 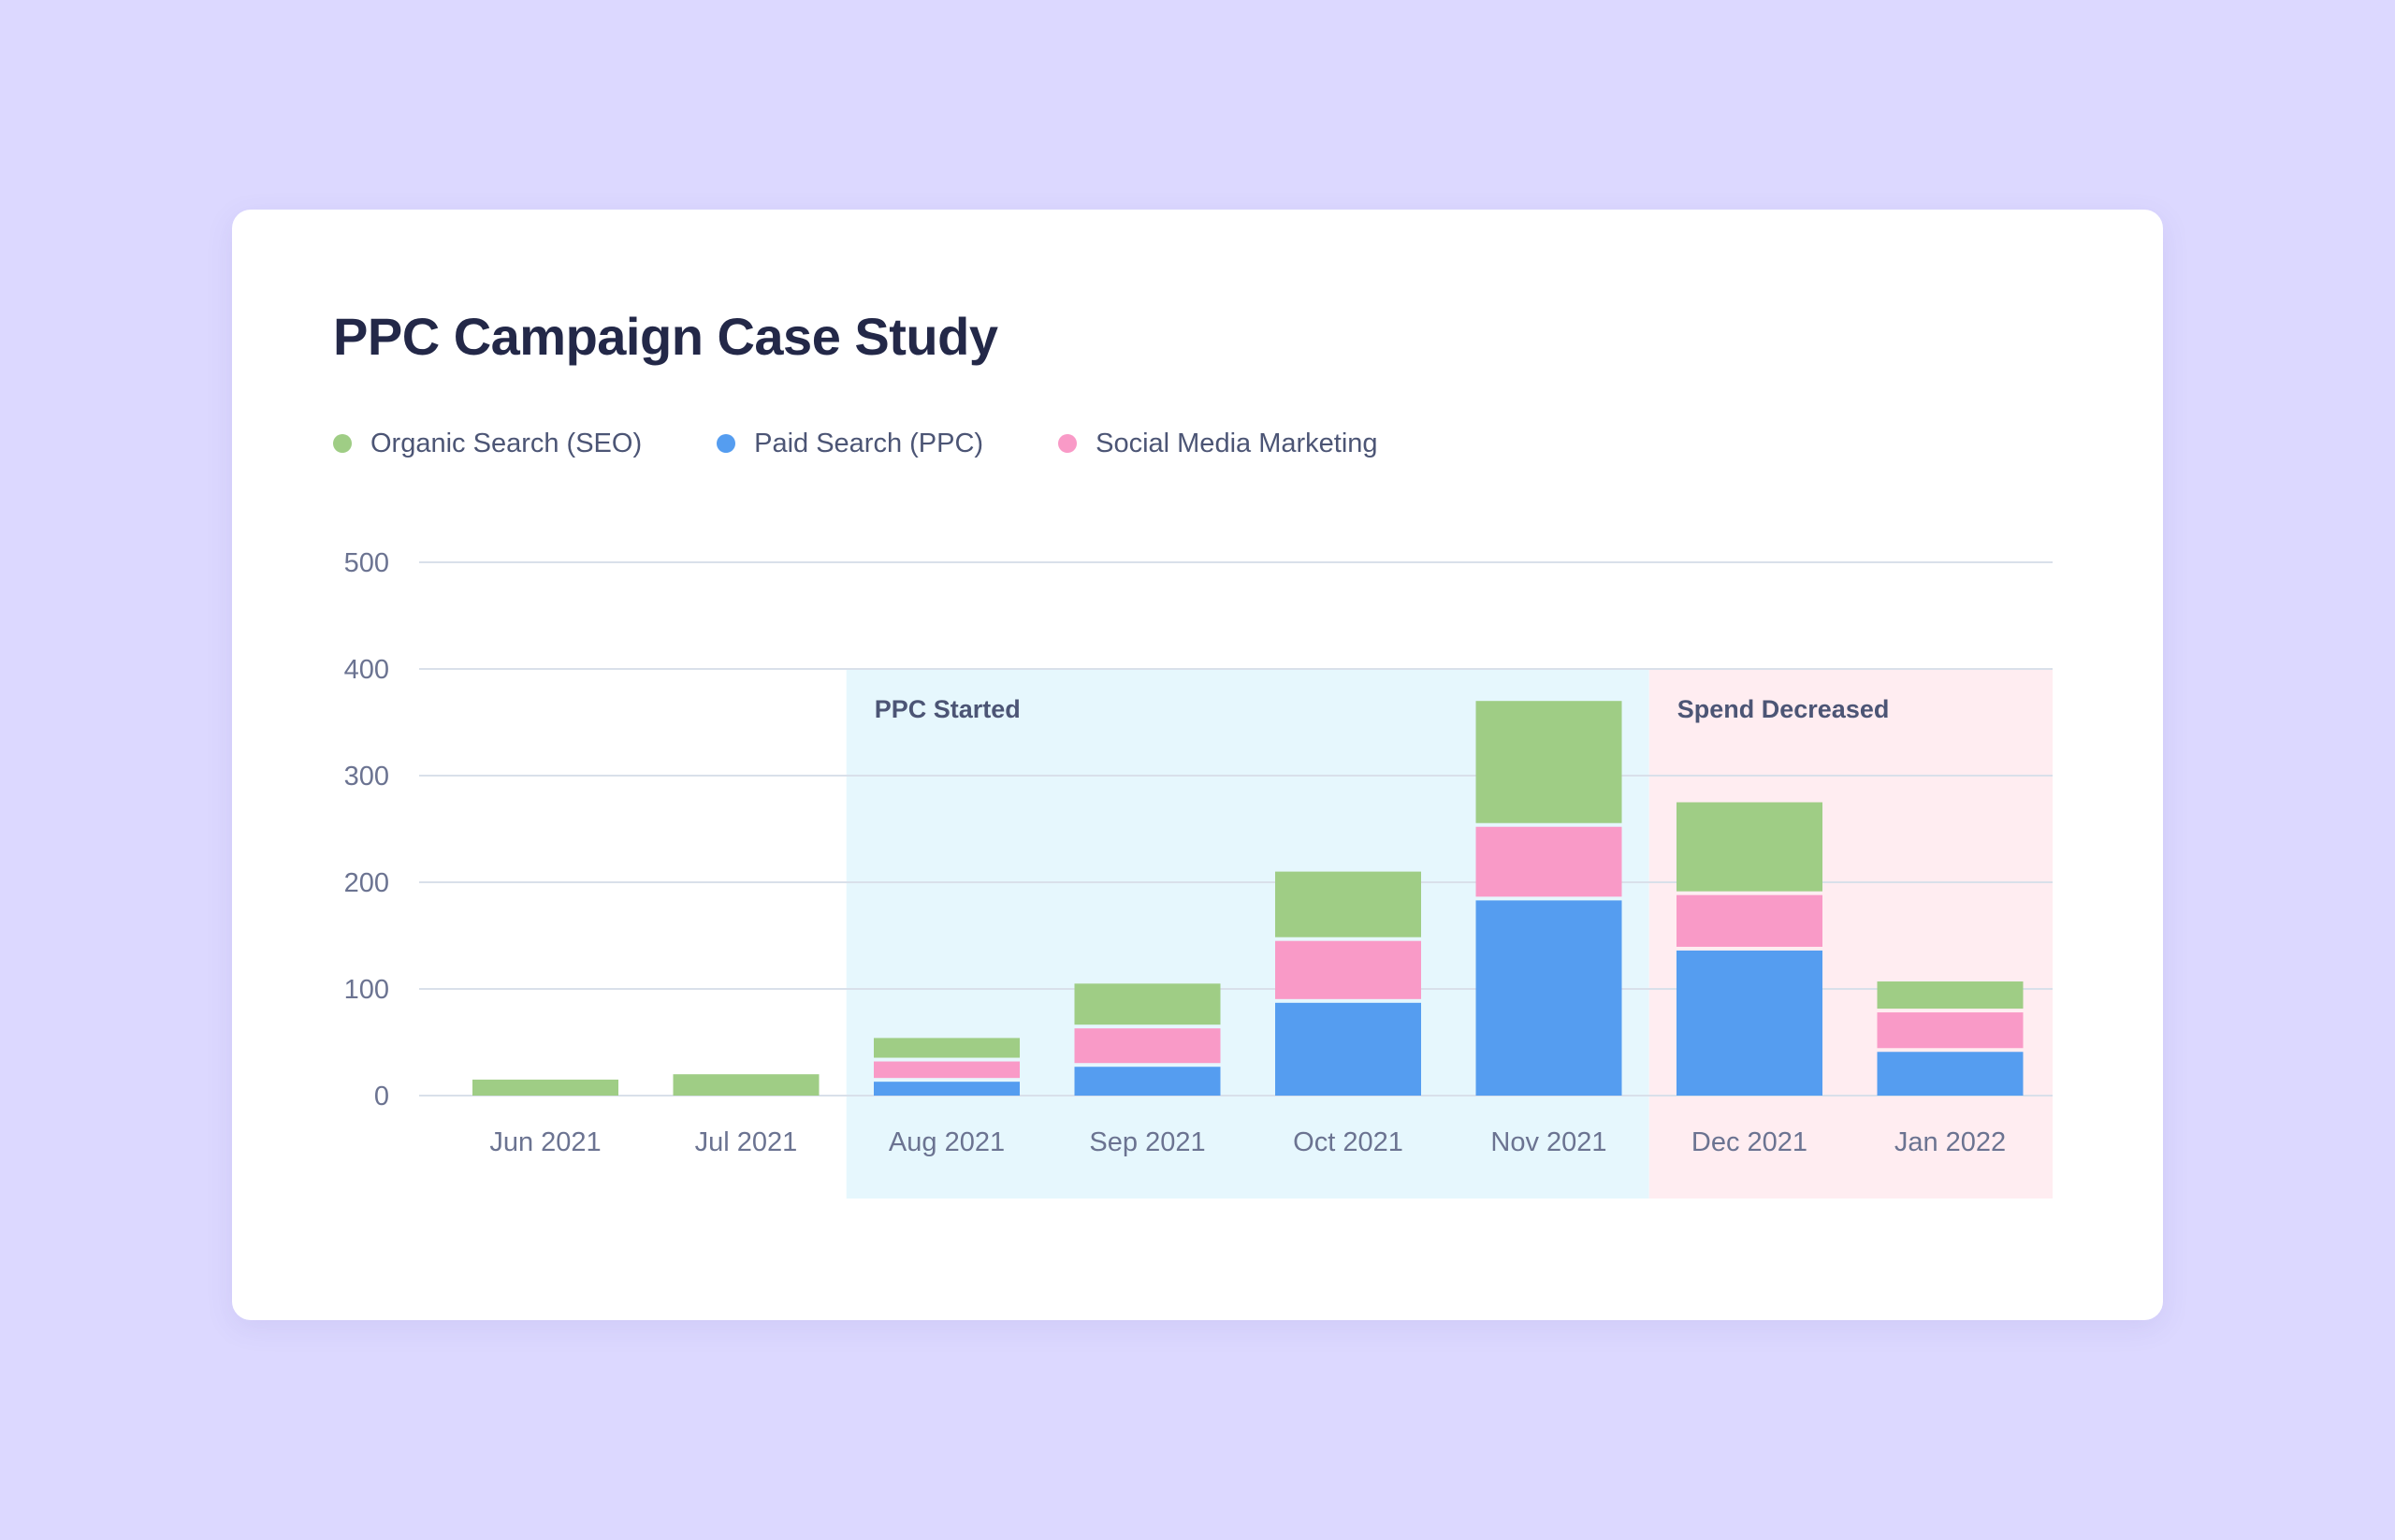 What do you see at coordinates (1548, 862) in the screenshot?
I see `bar-segment-social-media-marketing-nov-2021` at bounding box center [1548, 862].